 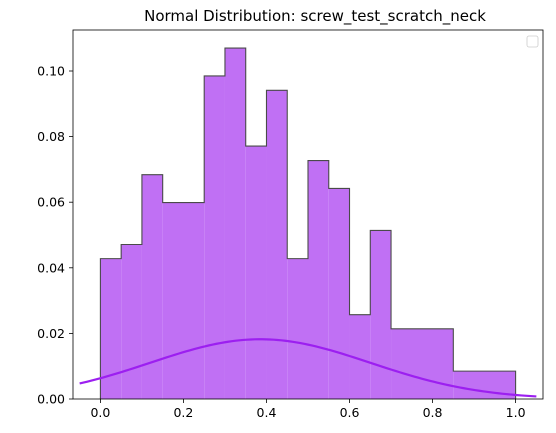 What do you see at coordinates (350, 412) in the screenshot?
I see `x-tick-label-3: 0.6` at bounding box center [350, 412].